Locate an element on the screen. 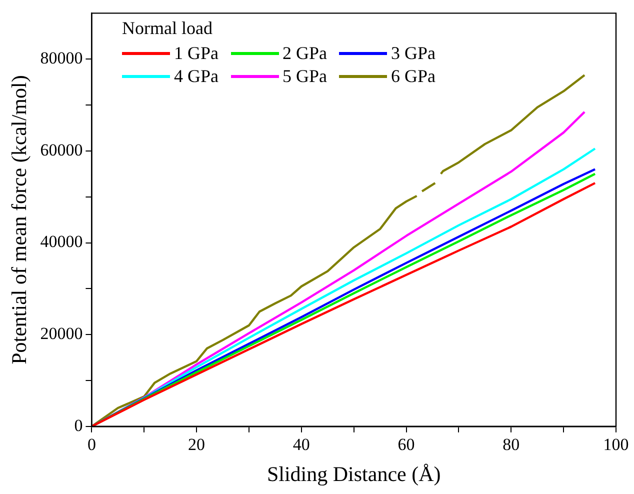 The height and width of the screenshot is (494, 634). y-tick-label: 20000 is located at coordinates (61, 334).